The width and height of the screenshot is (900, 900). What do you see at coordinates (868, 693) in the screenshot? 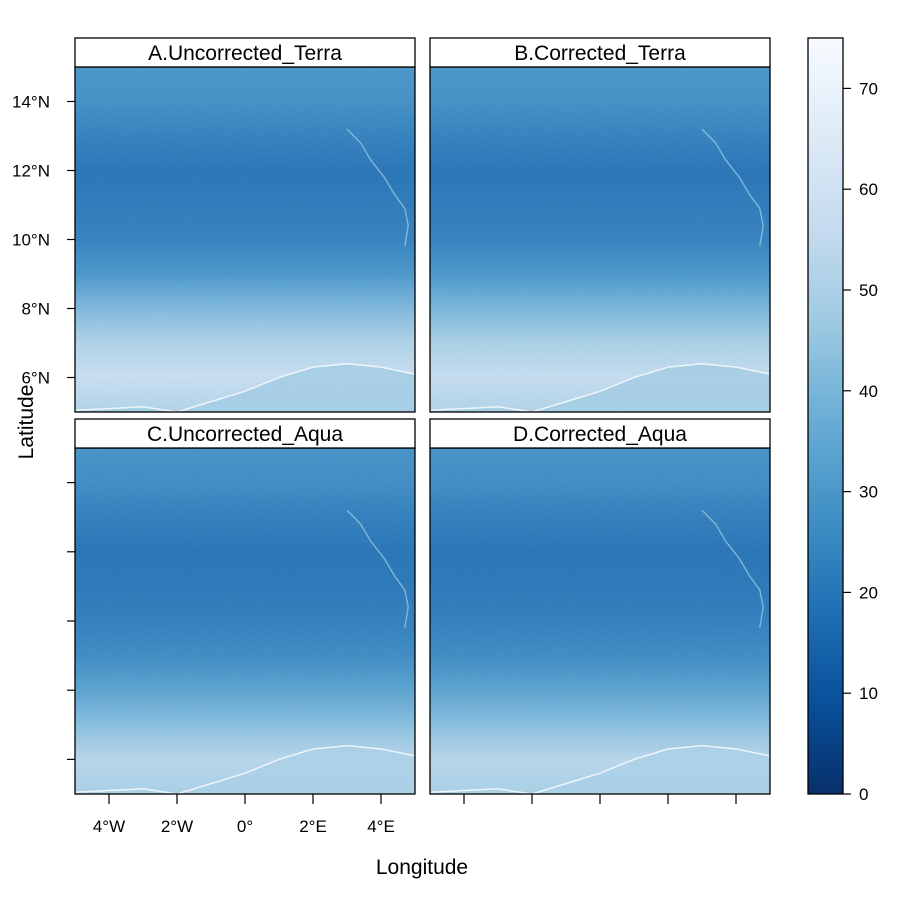
I see `colorbar-tick-label: 10` at bounding box center [868, 693].